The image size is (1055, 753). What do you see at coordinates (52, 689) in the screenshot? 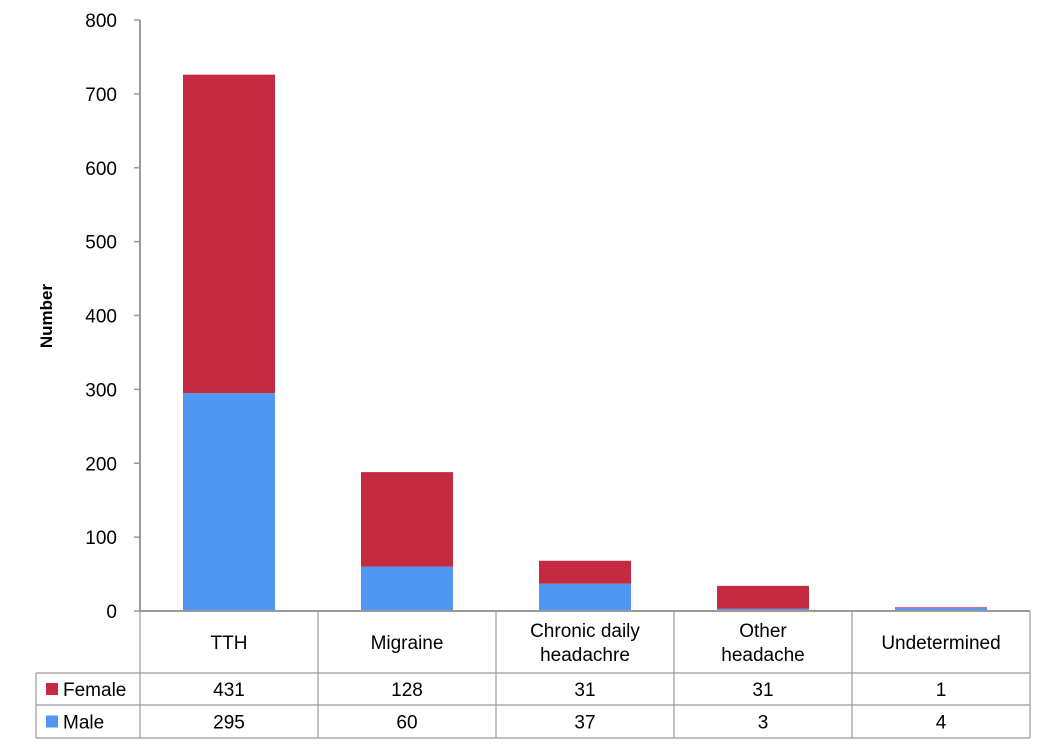
I see `legend-swatch-female` at bounding box center [52, 689].